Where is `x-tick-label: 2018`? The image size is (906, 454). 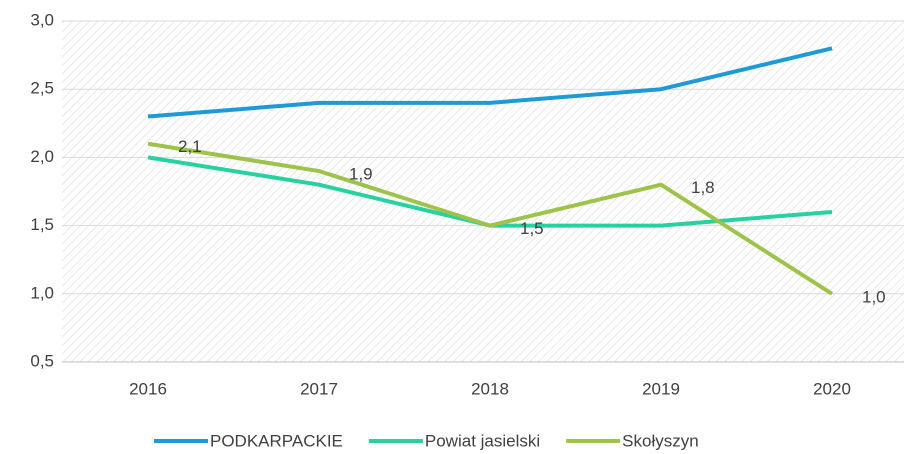
x-tick-label: 2018 is located at coordinates (490, 388).